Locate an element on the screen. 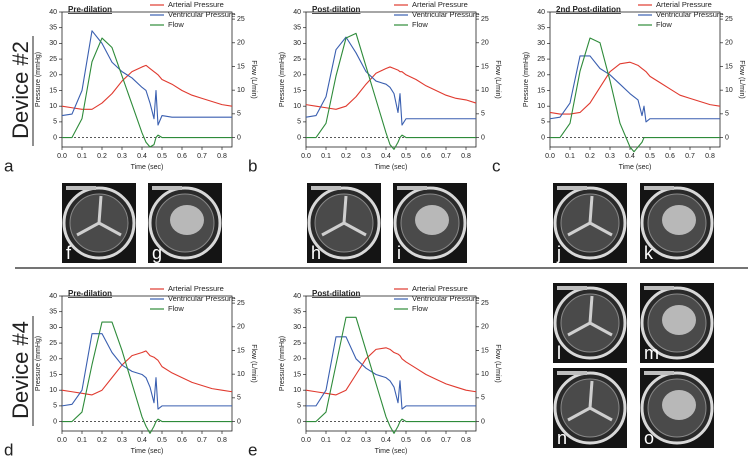  photo-label: l is located at coordinates (559, 353).